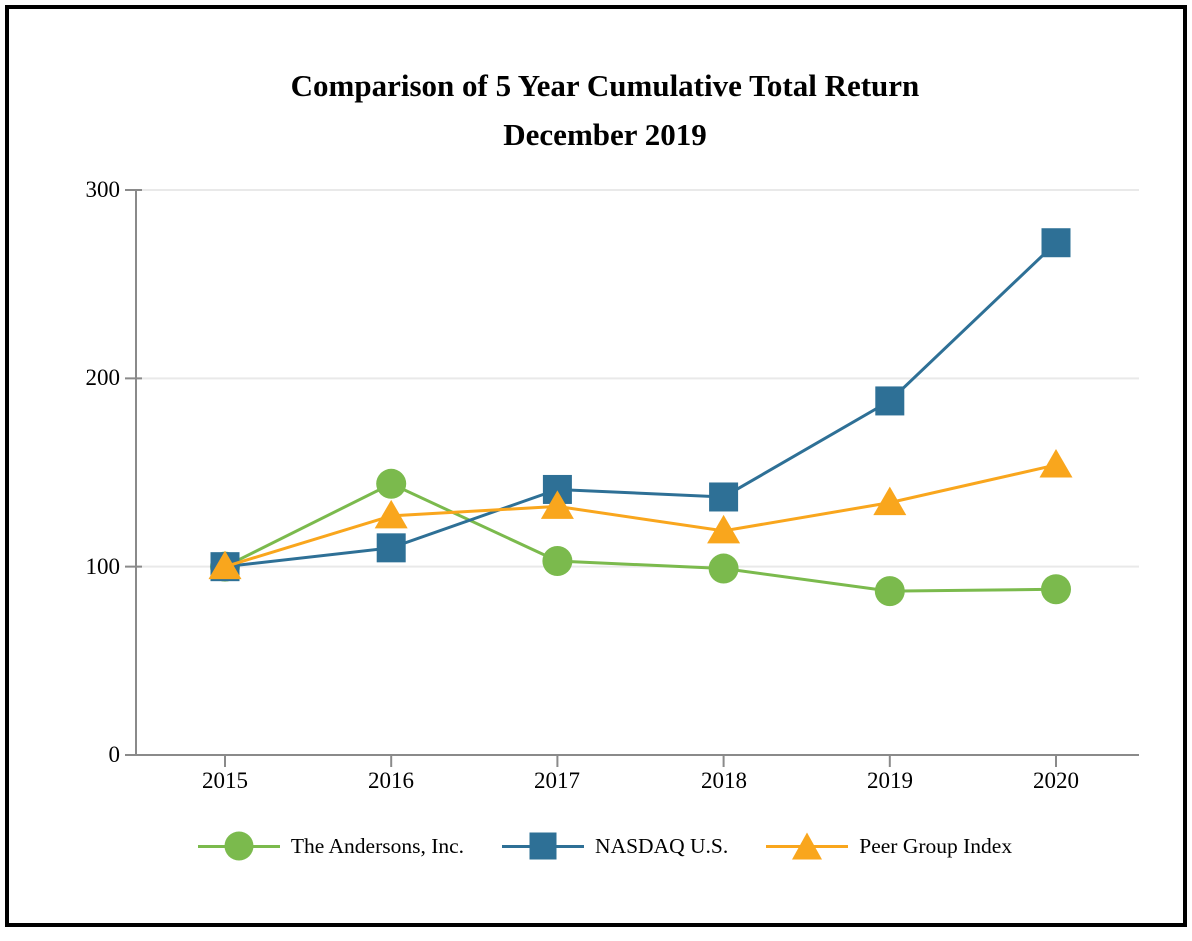 This screenshot has height=941, width=1192. What do you see at coordinates (936, 845) in the screenshot?
I see `legend-label-peer-group: Peer Group Index` at bounding box center [936, 845].